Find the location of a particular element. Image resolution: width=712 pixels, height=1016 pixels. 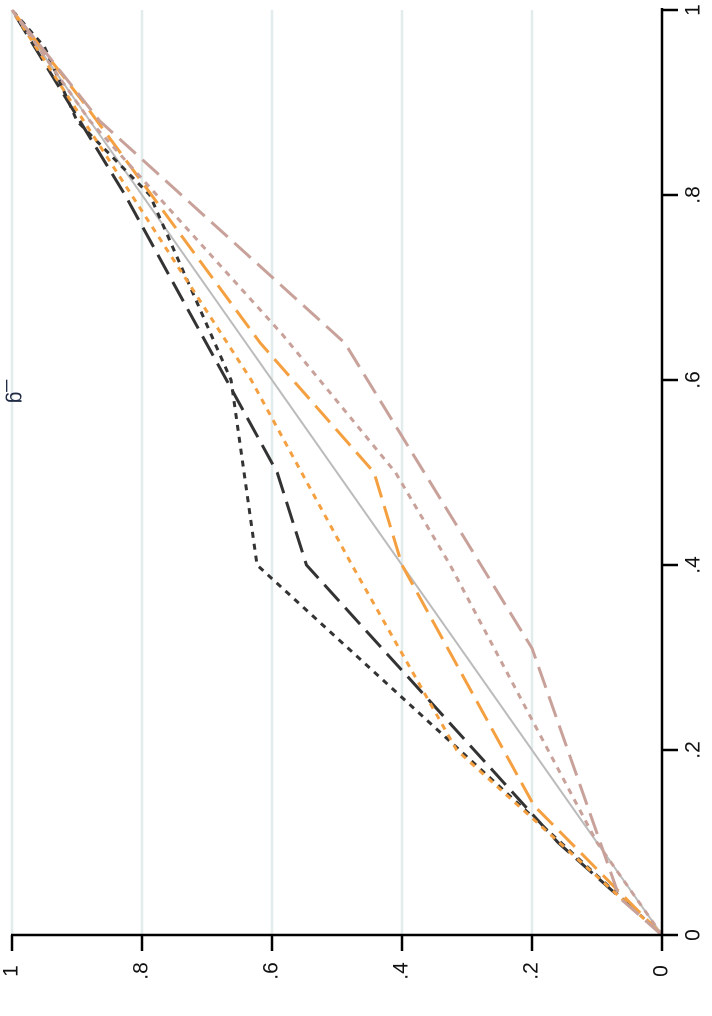

partial-title-text: _g is located at coordinates (16, 391).